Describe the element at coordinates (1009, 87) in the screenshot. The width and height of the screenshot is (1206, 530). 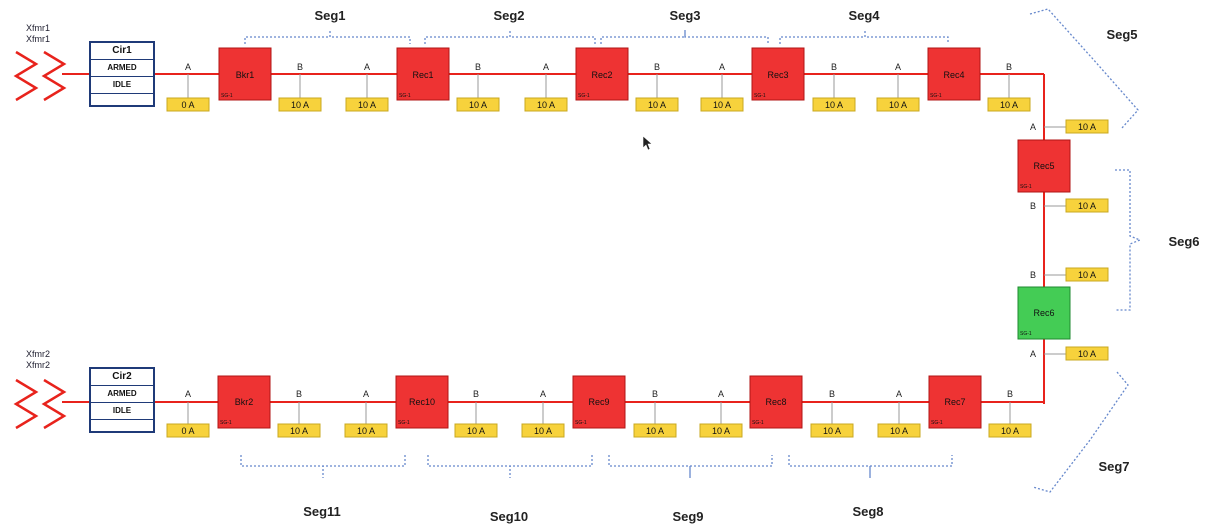
I see `meter-top-9: B 10 A` at that location.